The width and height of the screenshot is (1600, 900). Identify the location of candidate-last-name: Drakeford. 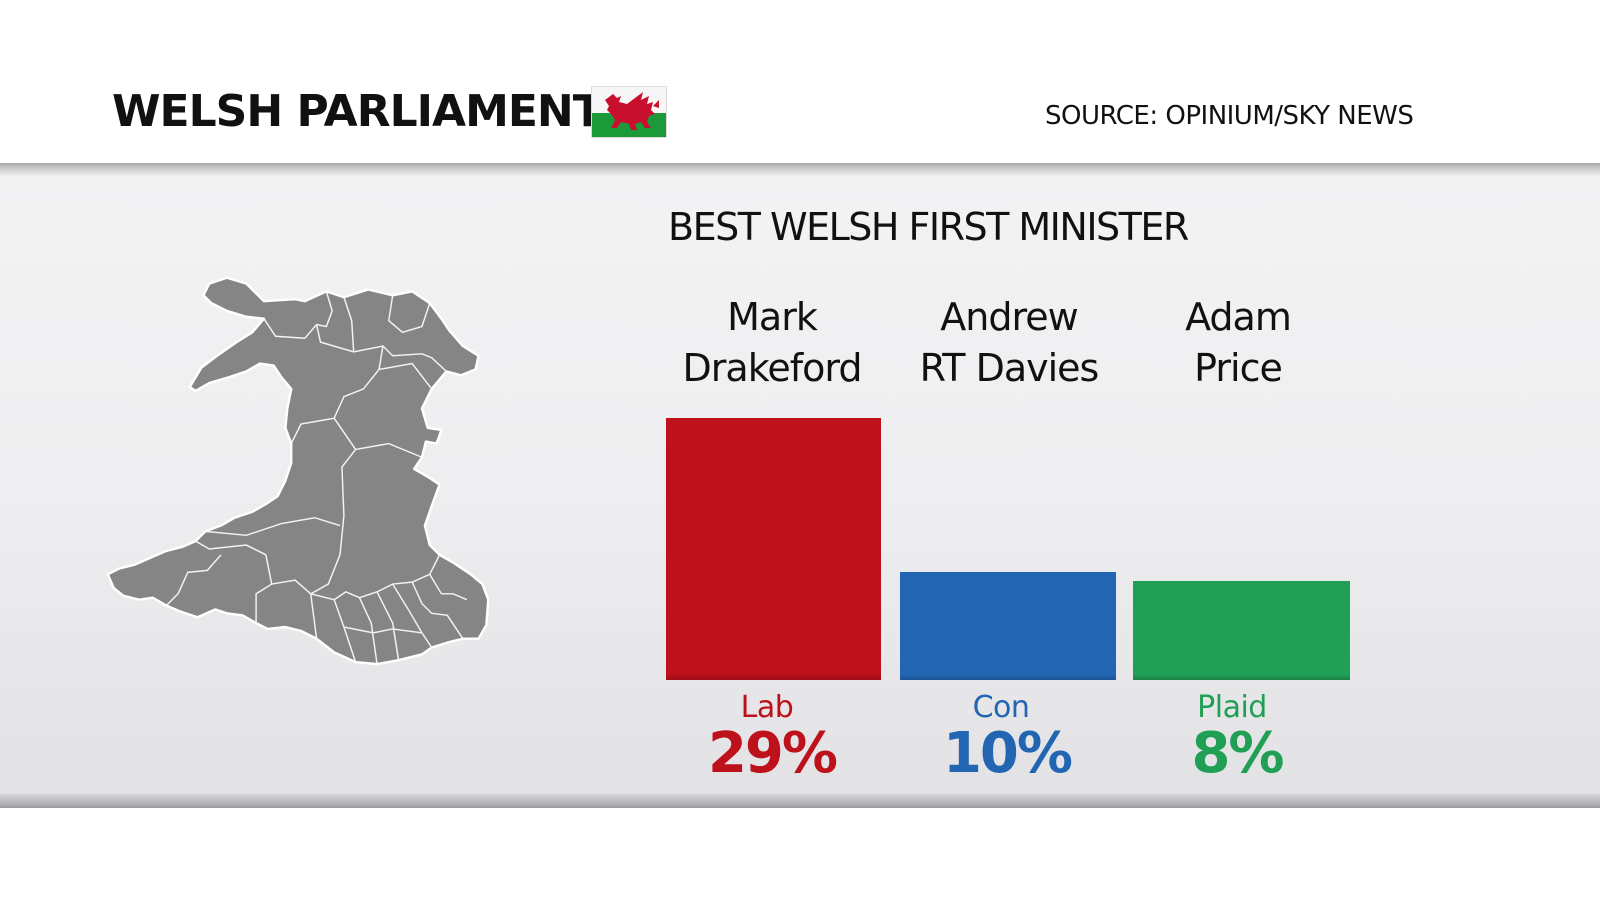
(772, 368).